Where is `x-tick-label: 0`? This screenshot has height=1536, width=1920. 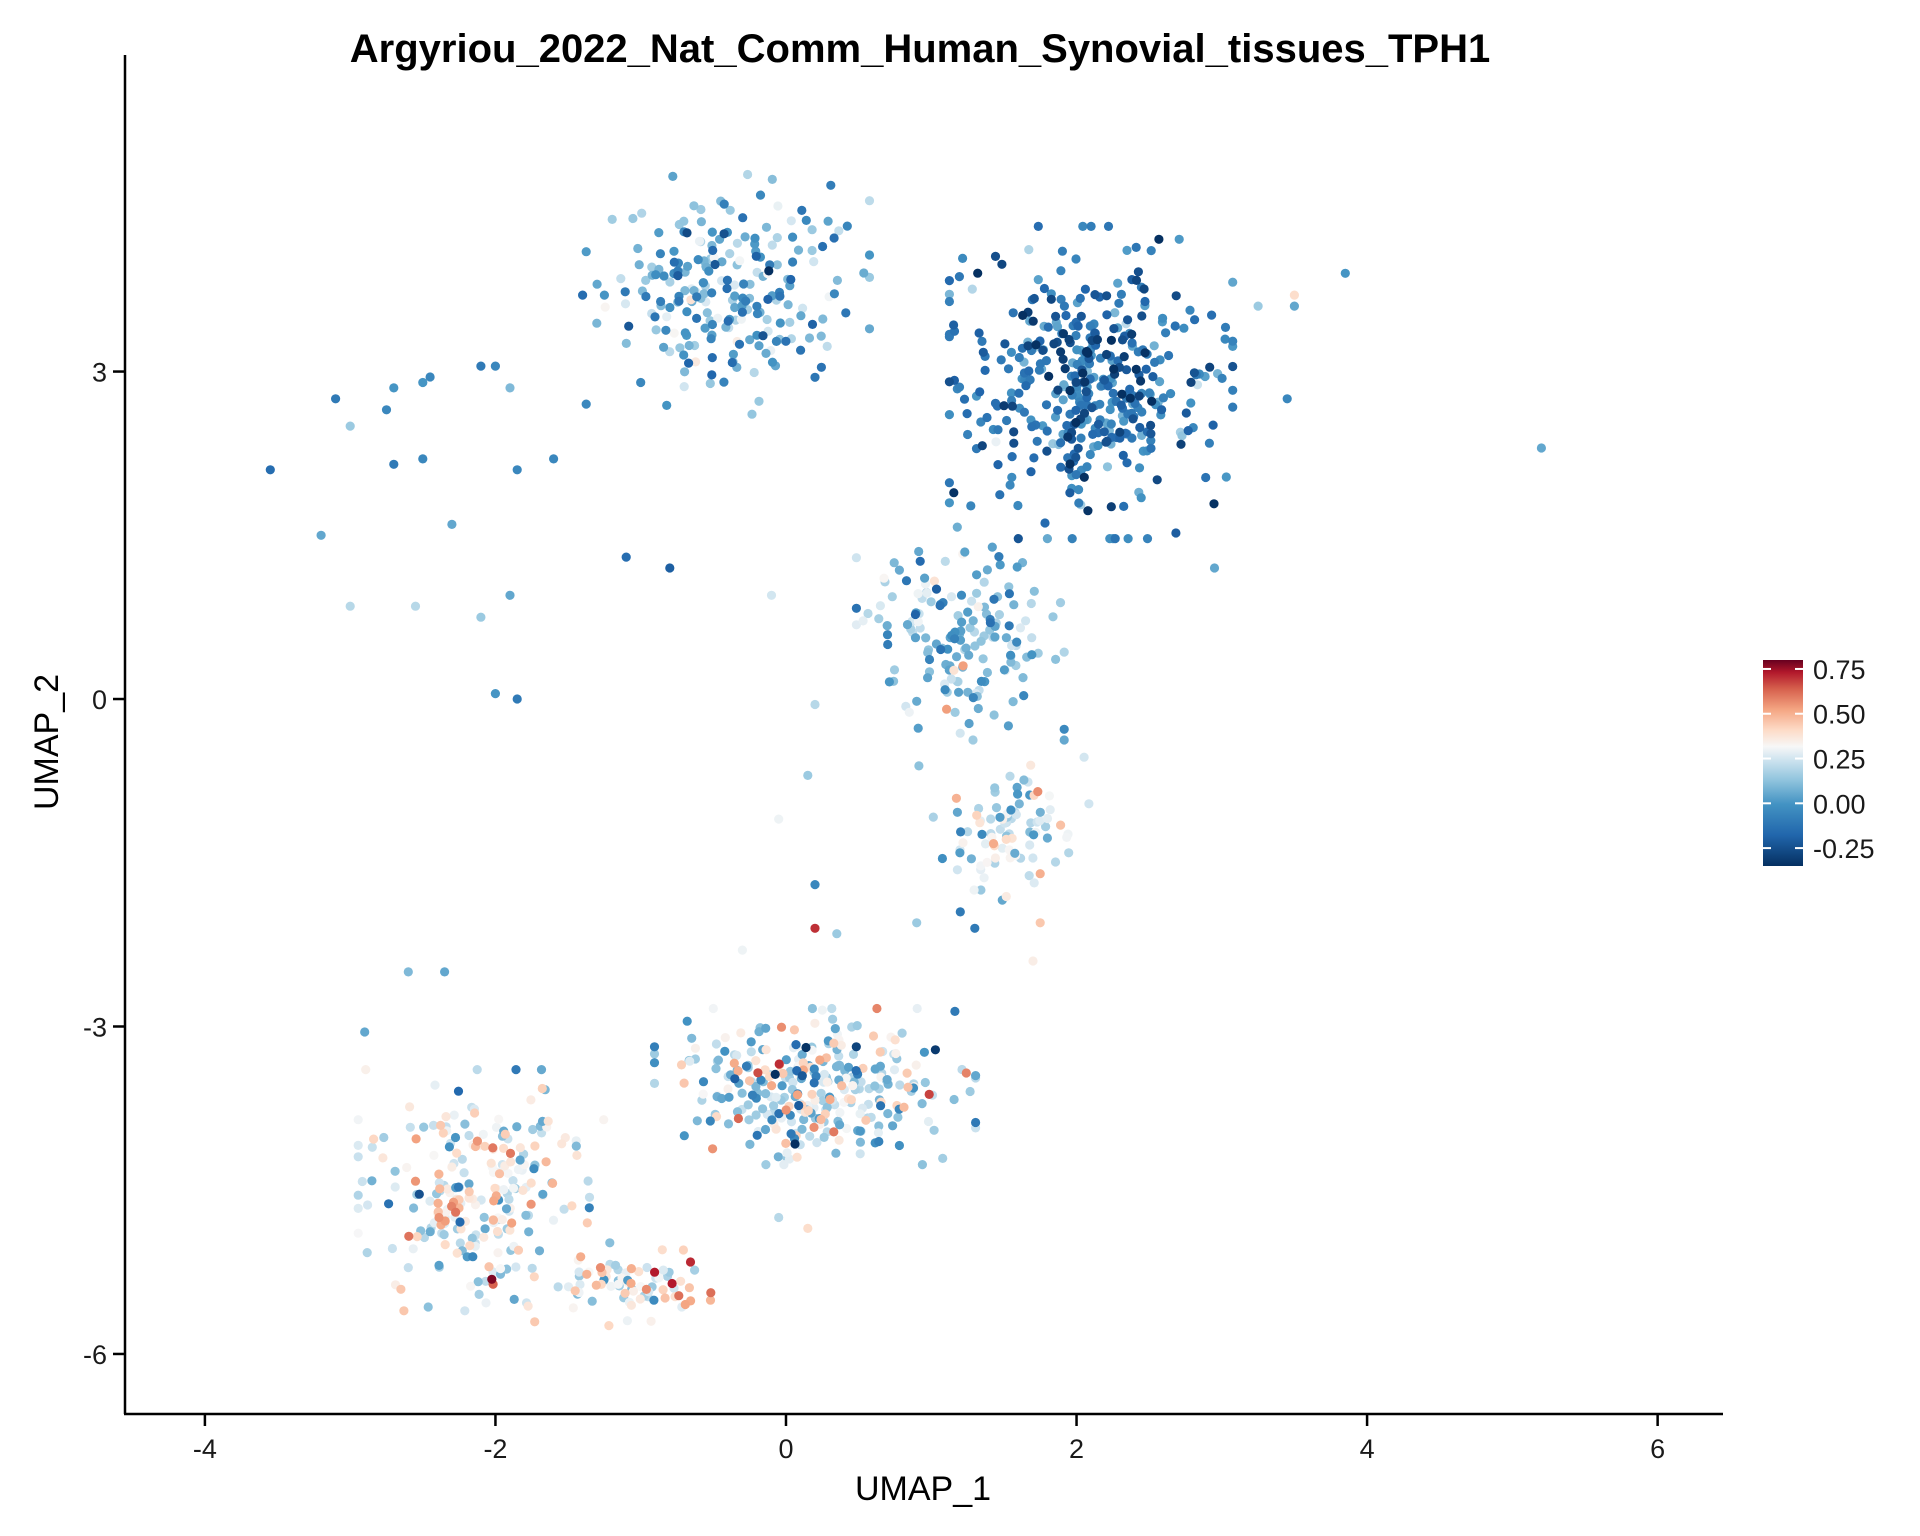 x-tick-label: 0 is located at coordinates (785, 1449).